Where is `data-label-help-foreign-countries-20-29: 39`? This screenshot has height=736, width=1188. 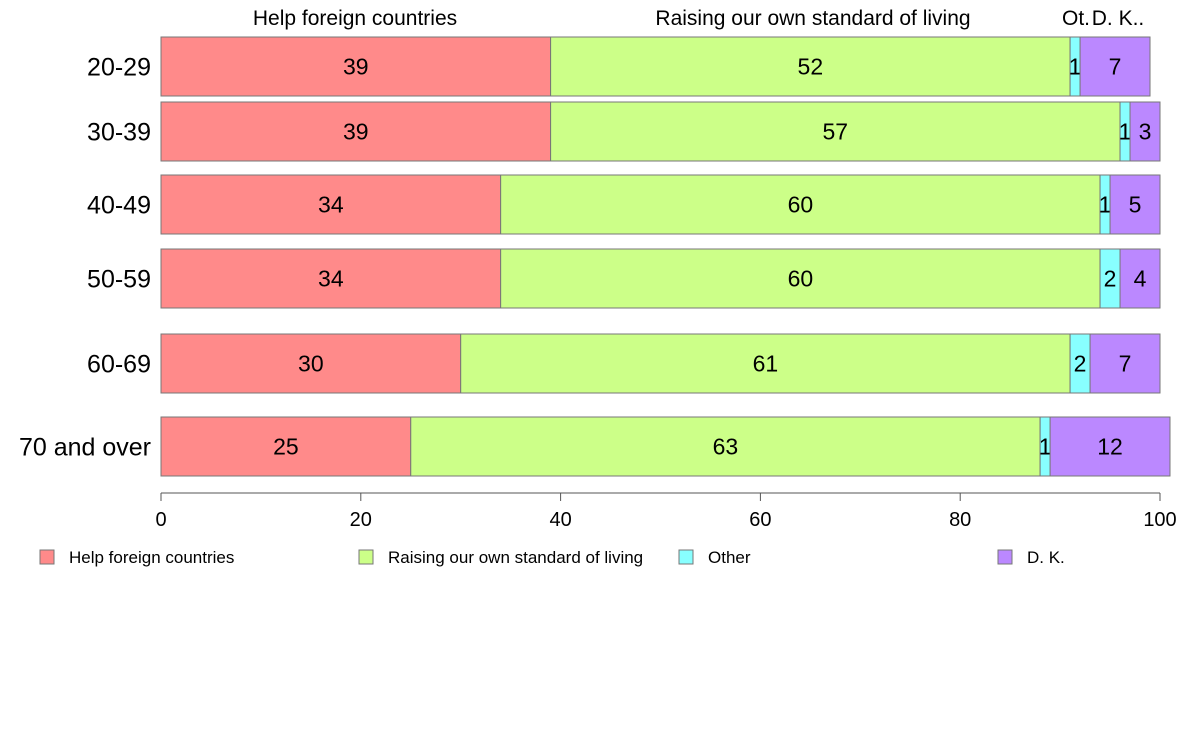 data-label-help-foreign-countries-20-29: 39 is located at coordinates (356, 67).